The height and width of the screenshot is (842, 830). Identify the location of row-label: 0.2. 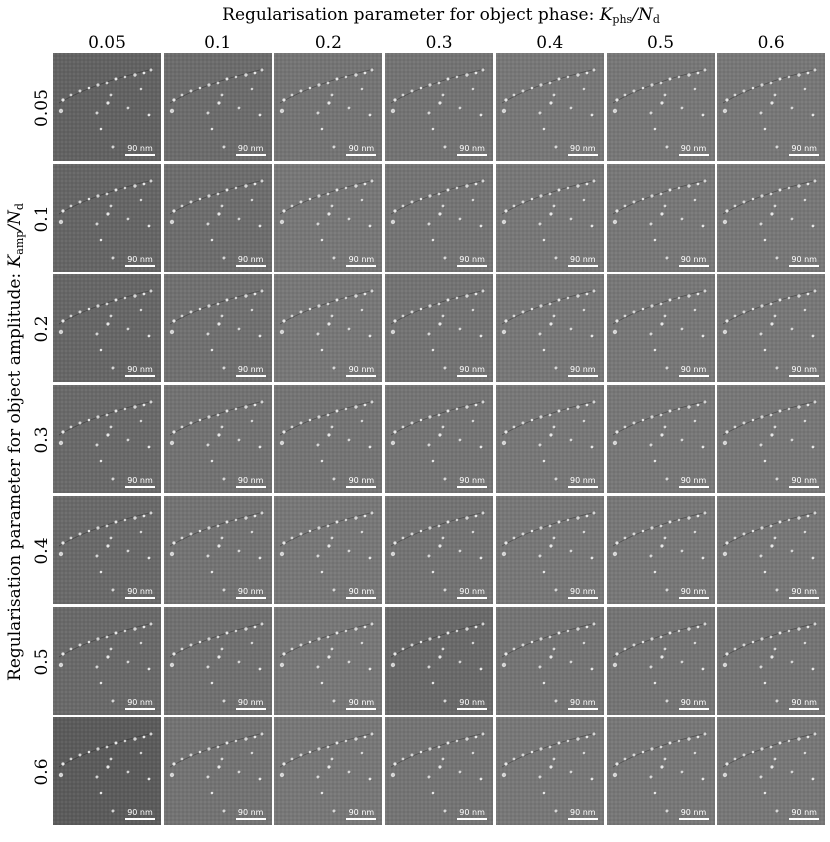
(42, 329).